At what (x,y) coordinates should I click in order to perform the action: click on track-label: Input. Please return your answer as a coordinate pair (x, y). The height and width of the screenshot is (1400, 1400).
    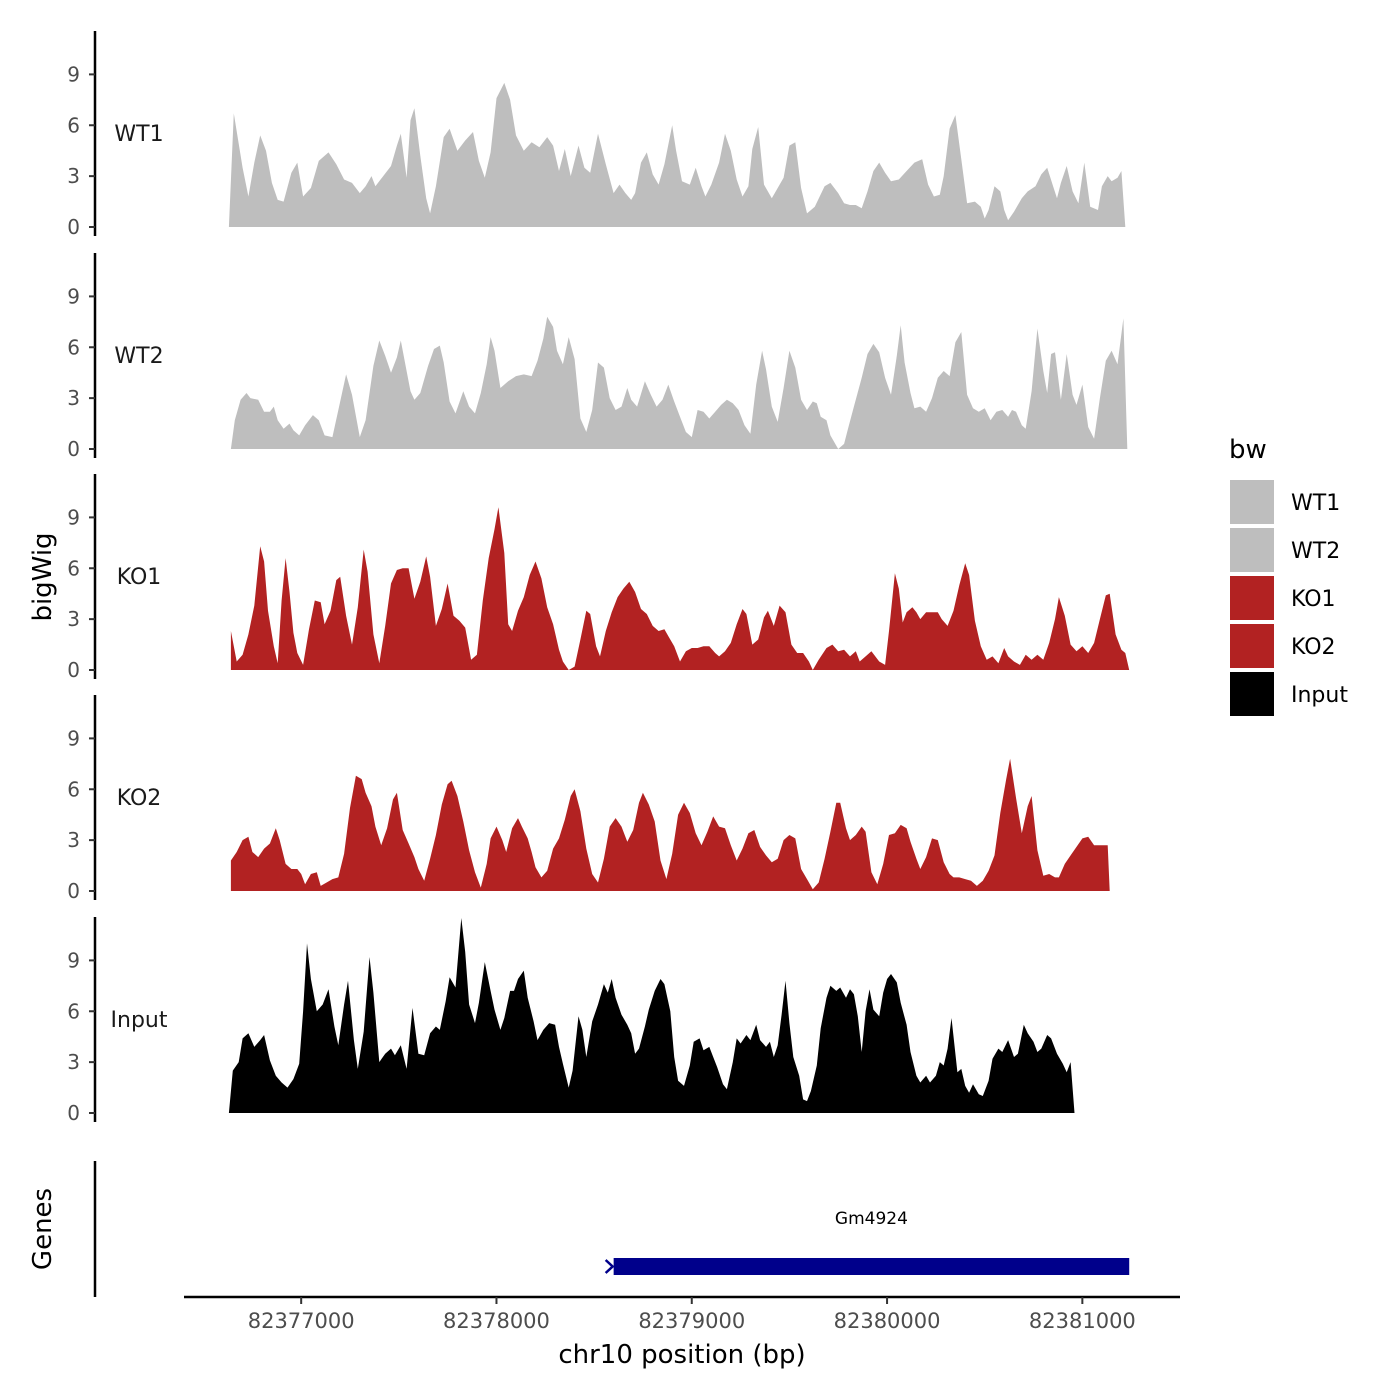
    Looking at the image, I should click on (139, 1020).